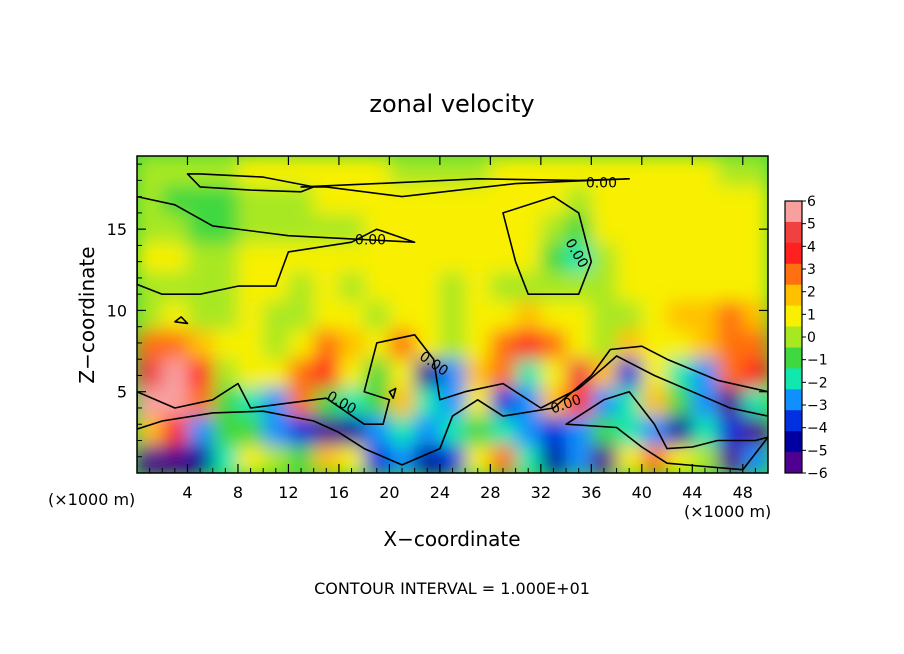  Describe the element at coordinates (238, 492) in the screenshot. I see `x-tick-label: 8` at that location.